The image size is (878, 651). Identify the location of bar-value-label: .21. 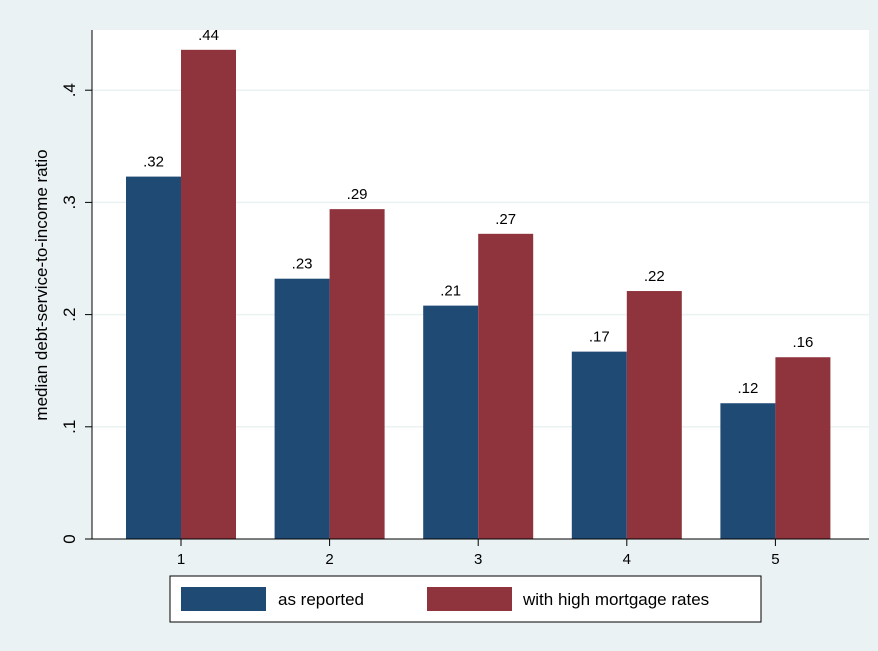
(450, 291).